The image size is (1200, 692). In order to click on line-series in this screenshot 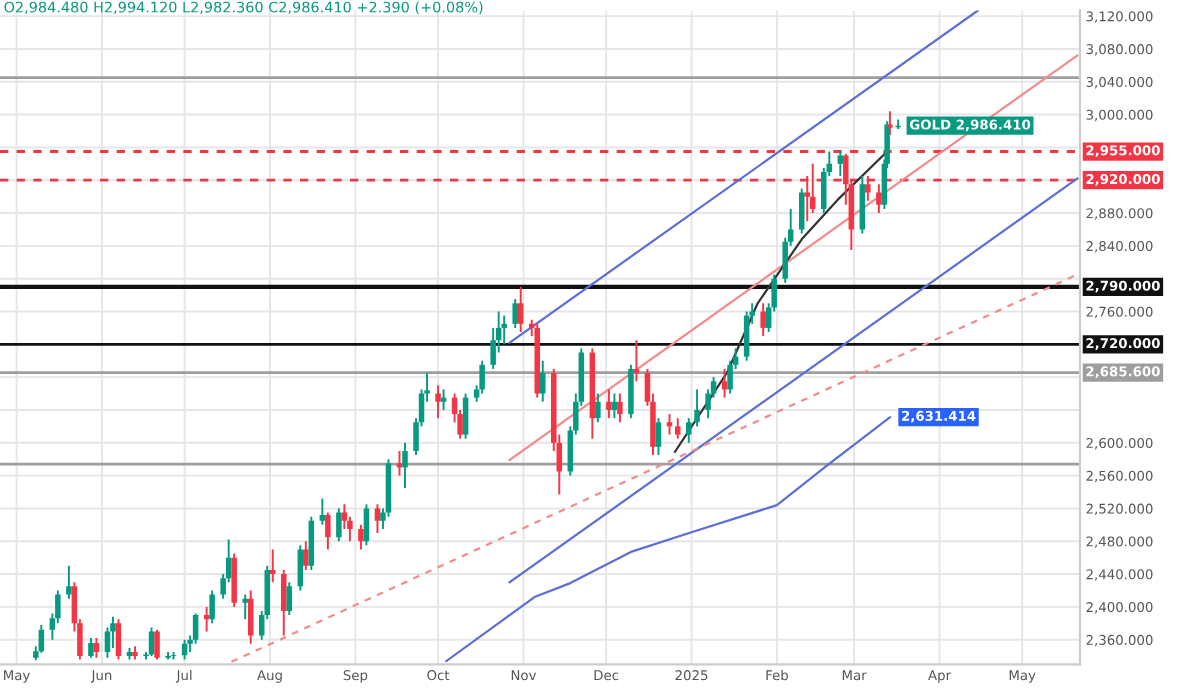, I will do `click(668, 539)`.